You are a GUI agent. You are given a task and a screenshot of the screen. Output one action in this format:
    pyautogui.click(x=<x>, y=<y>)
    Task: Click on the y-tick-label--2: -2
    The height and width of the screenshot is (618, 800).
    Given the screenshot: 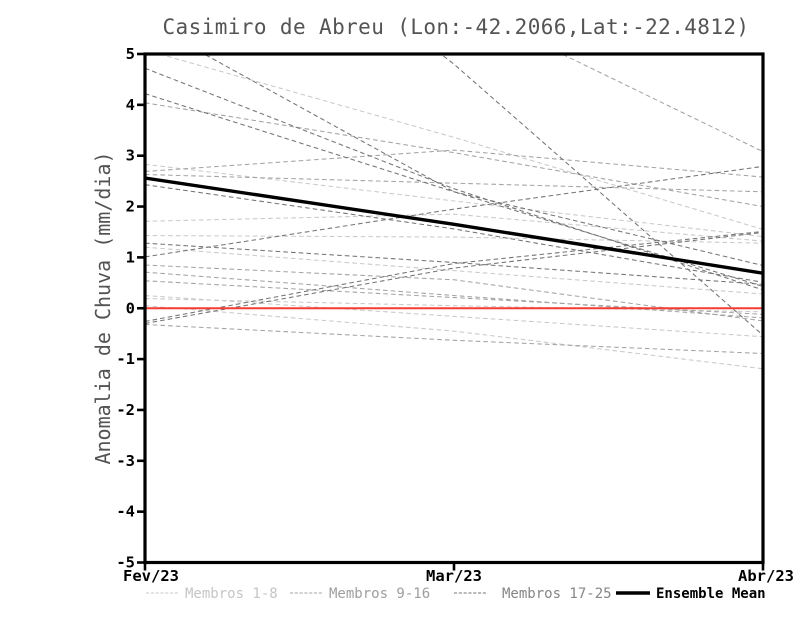 What is the action you would take?
    pyautogui.click(x=125, y=410)
    